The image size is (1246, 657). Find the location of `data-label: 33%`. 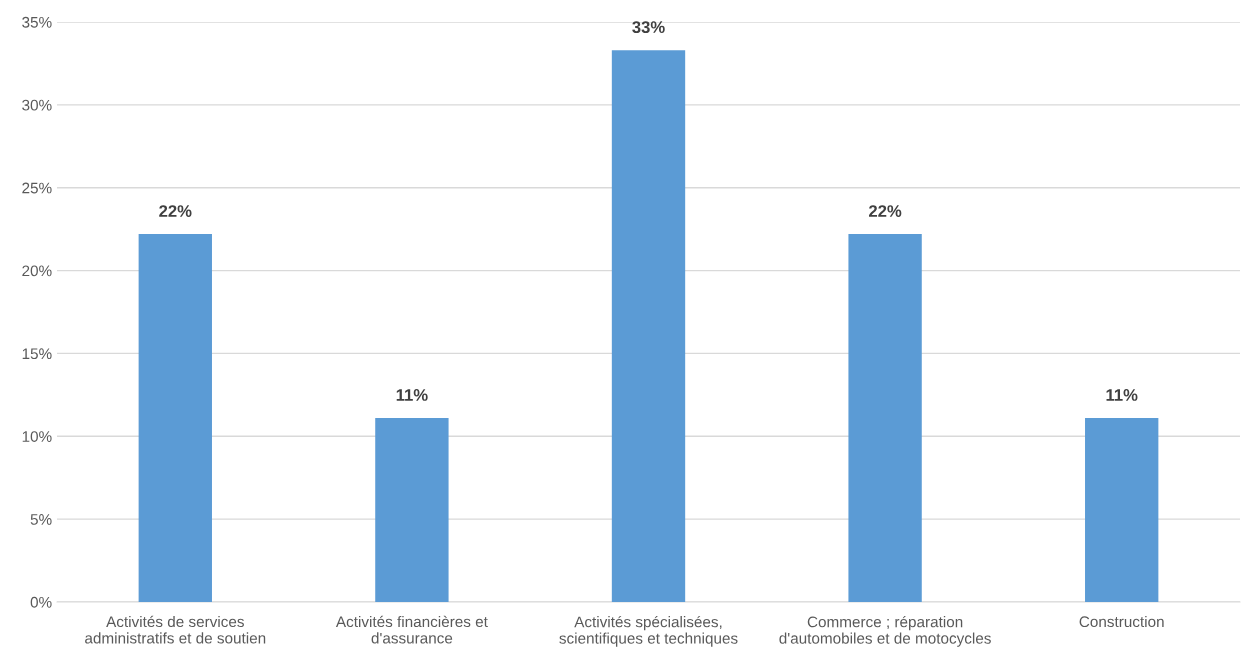

data-label: 33% is located at coordinates (648, 27).